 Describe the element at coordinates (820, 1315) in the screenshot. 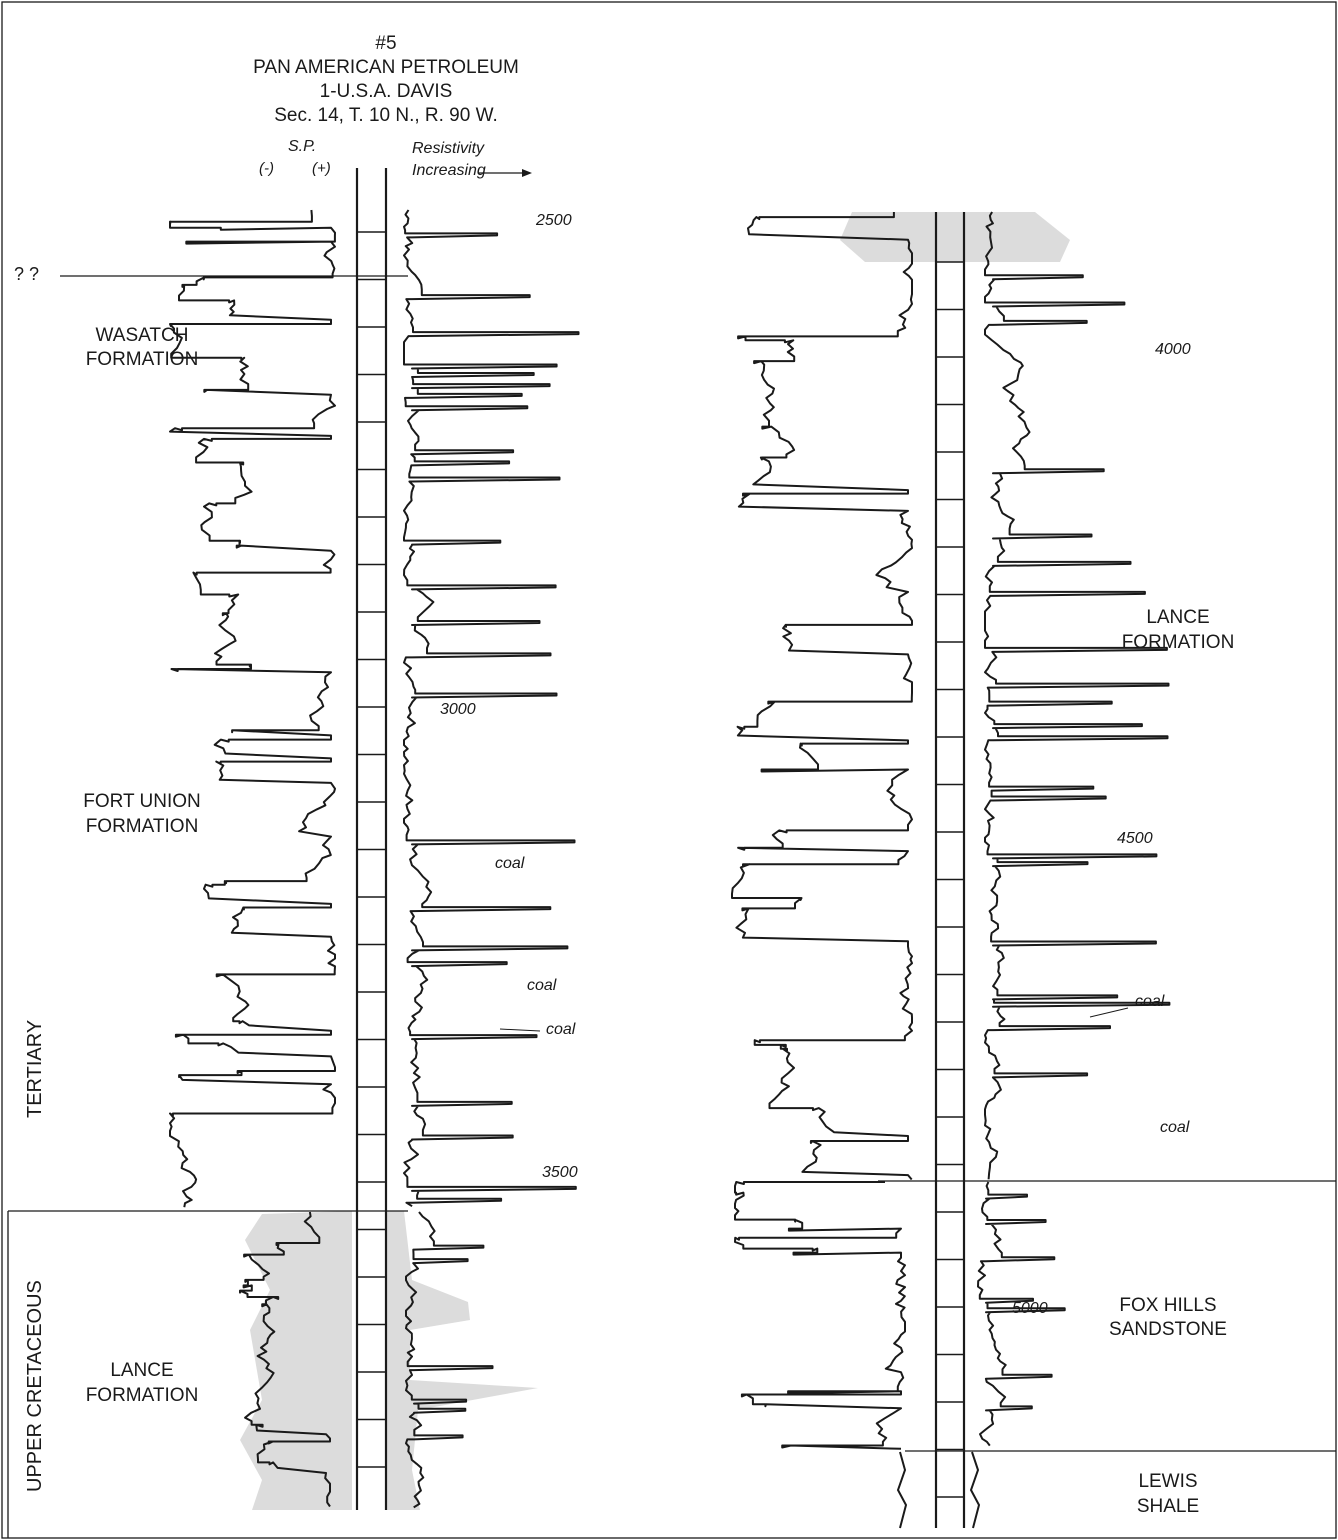

I see `sp-curve-lower-right` at that location.